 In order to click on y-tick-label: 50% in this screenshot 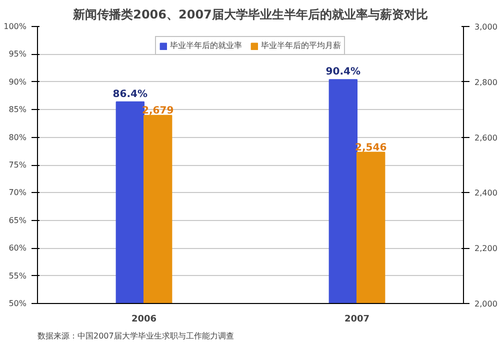, I will do `click(17, 303)`.